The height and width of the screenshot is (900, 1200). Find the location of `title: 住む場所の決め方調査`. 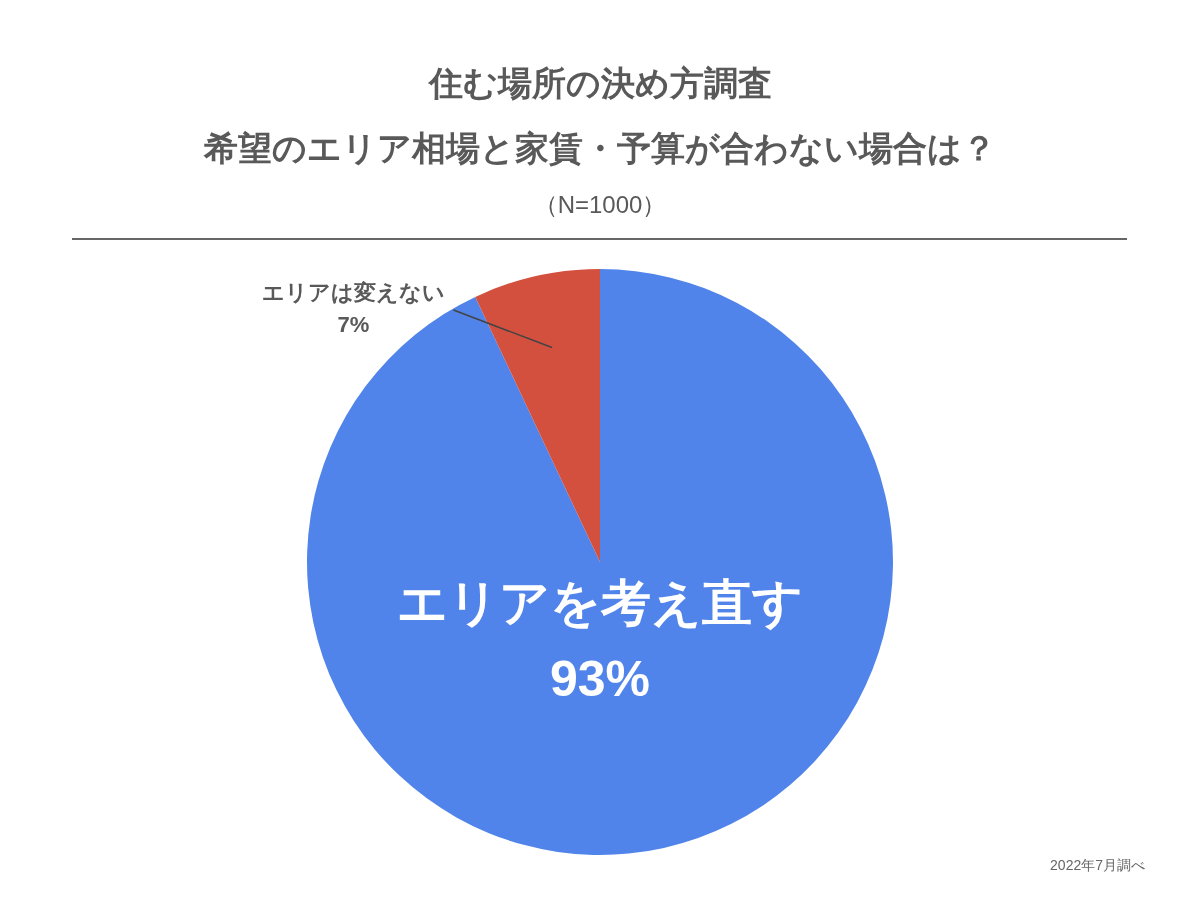

title: 住む場所の決め方調査 is located at coordinates (600, 83).